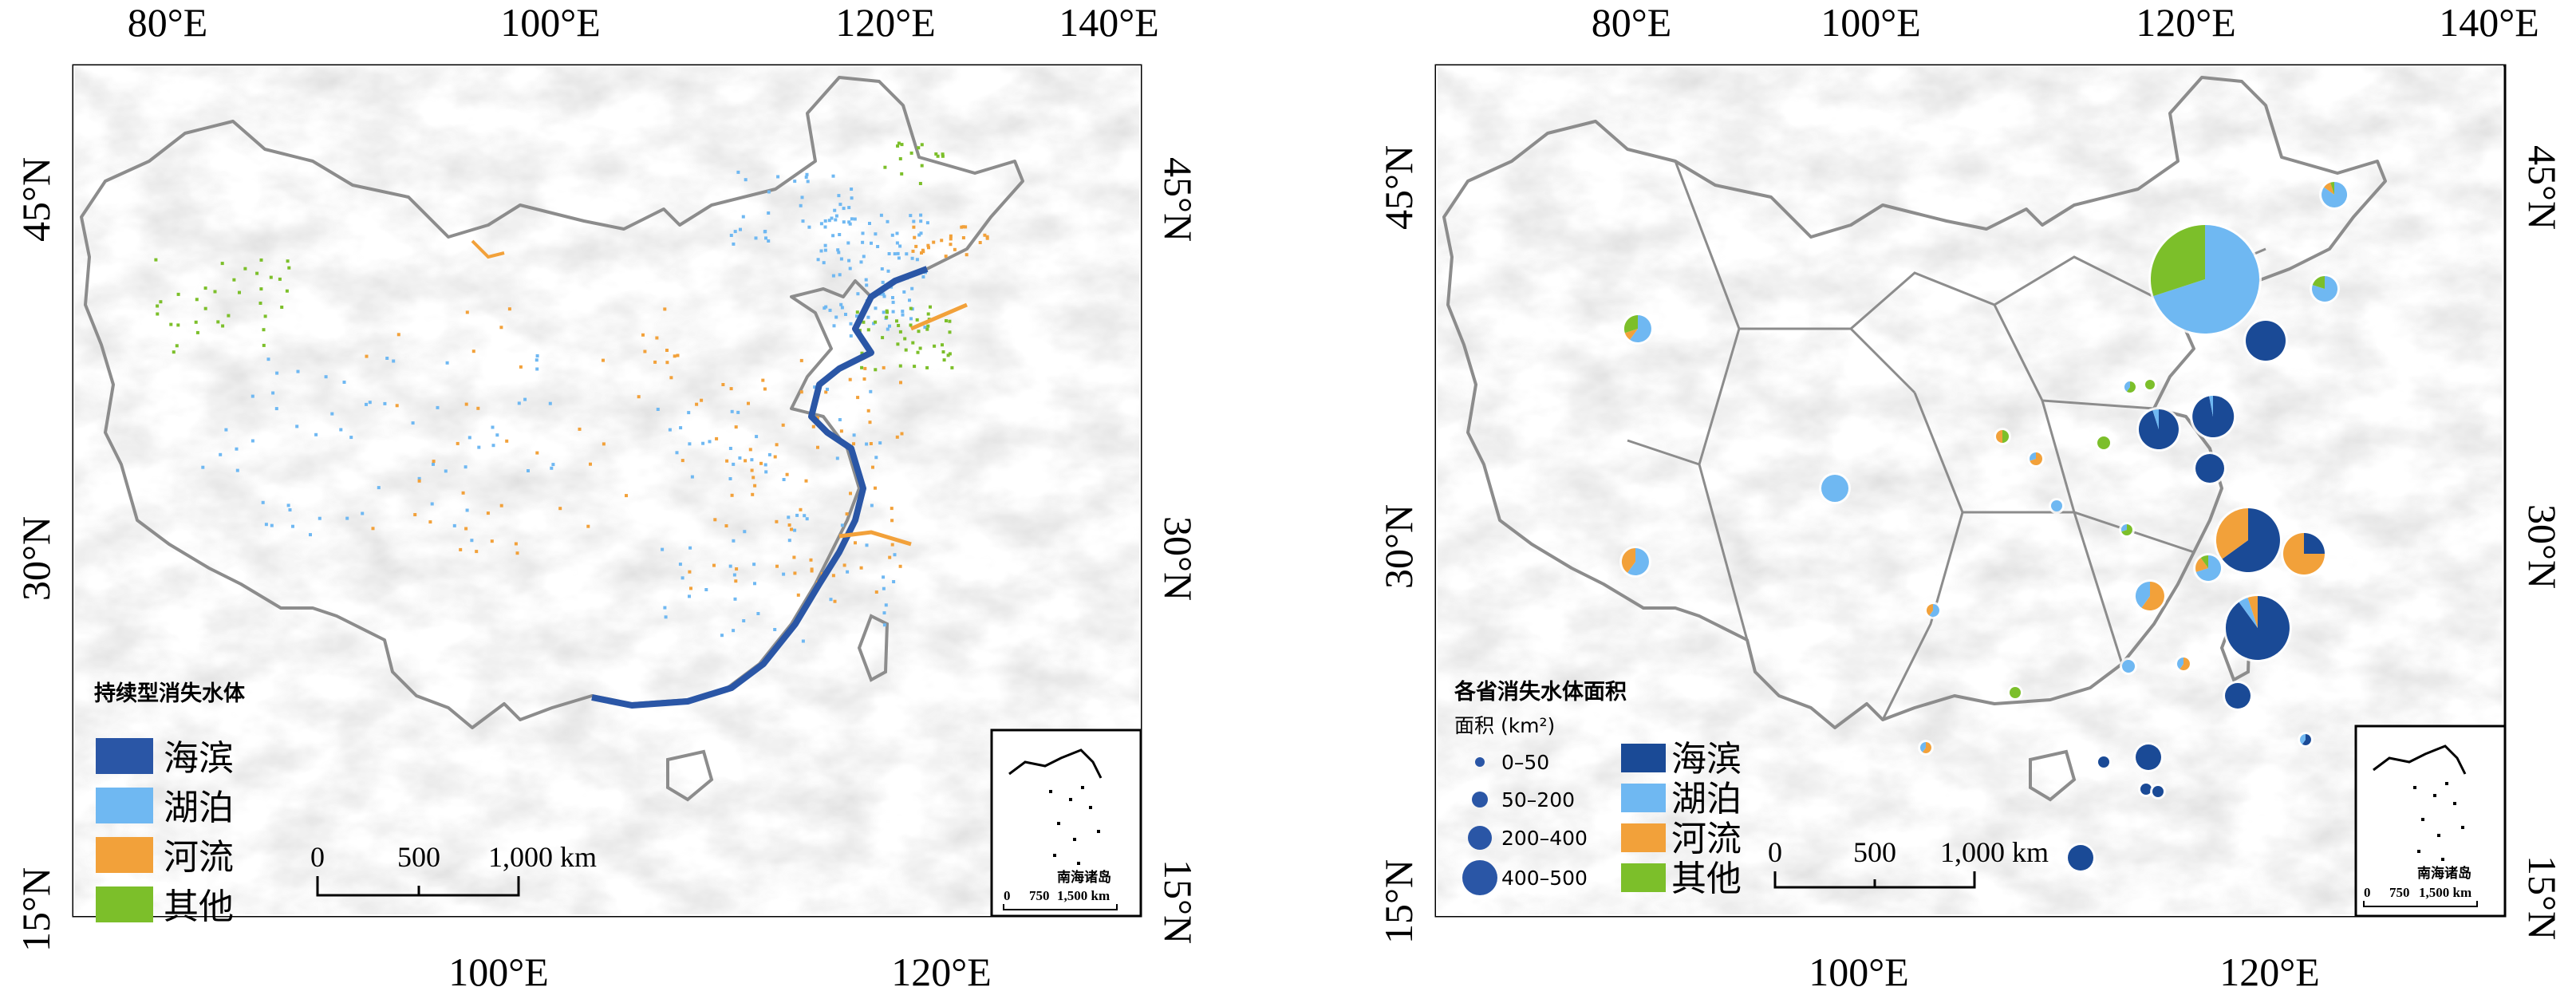 This screenshot has height=999, width=2576. I want to click on inset-island, so click(2414, 787).